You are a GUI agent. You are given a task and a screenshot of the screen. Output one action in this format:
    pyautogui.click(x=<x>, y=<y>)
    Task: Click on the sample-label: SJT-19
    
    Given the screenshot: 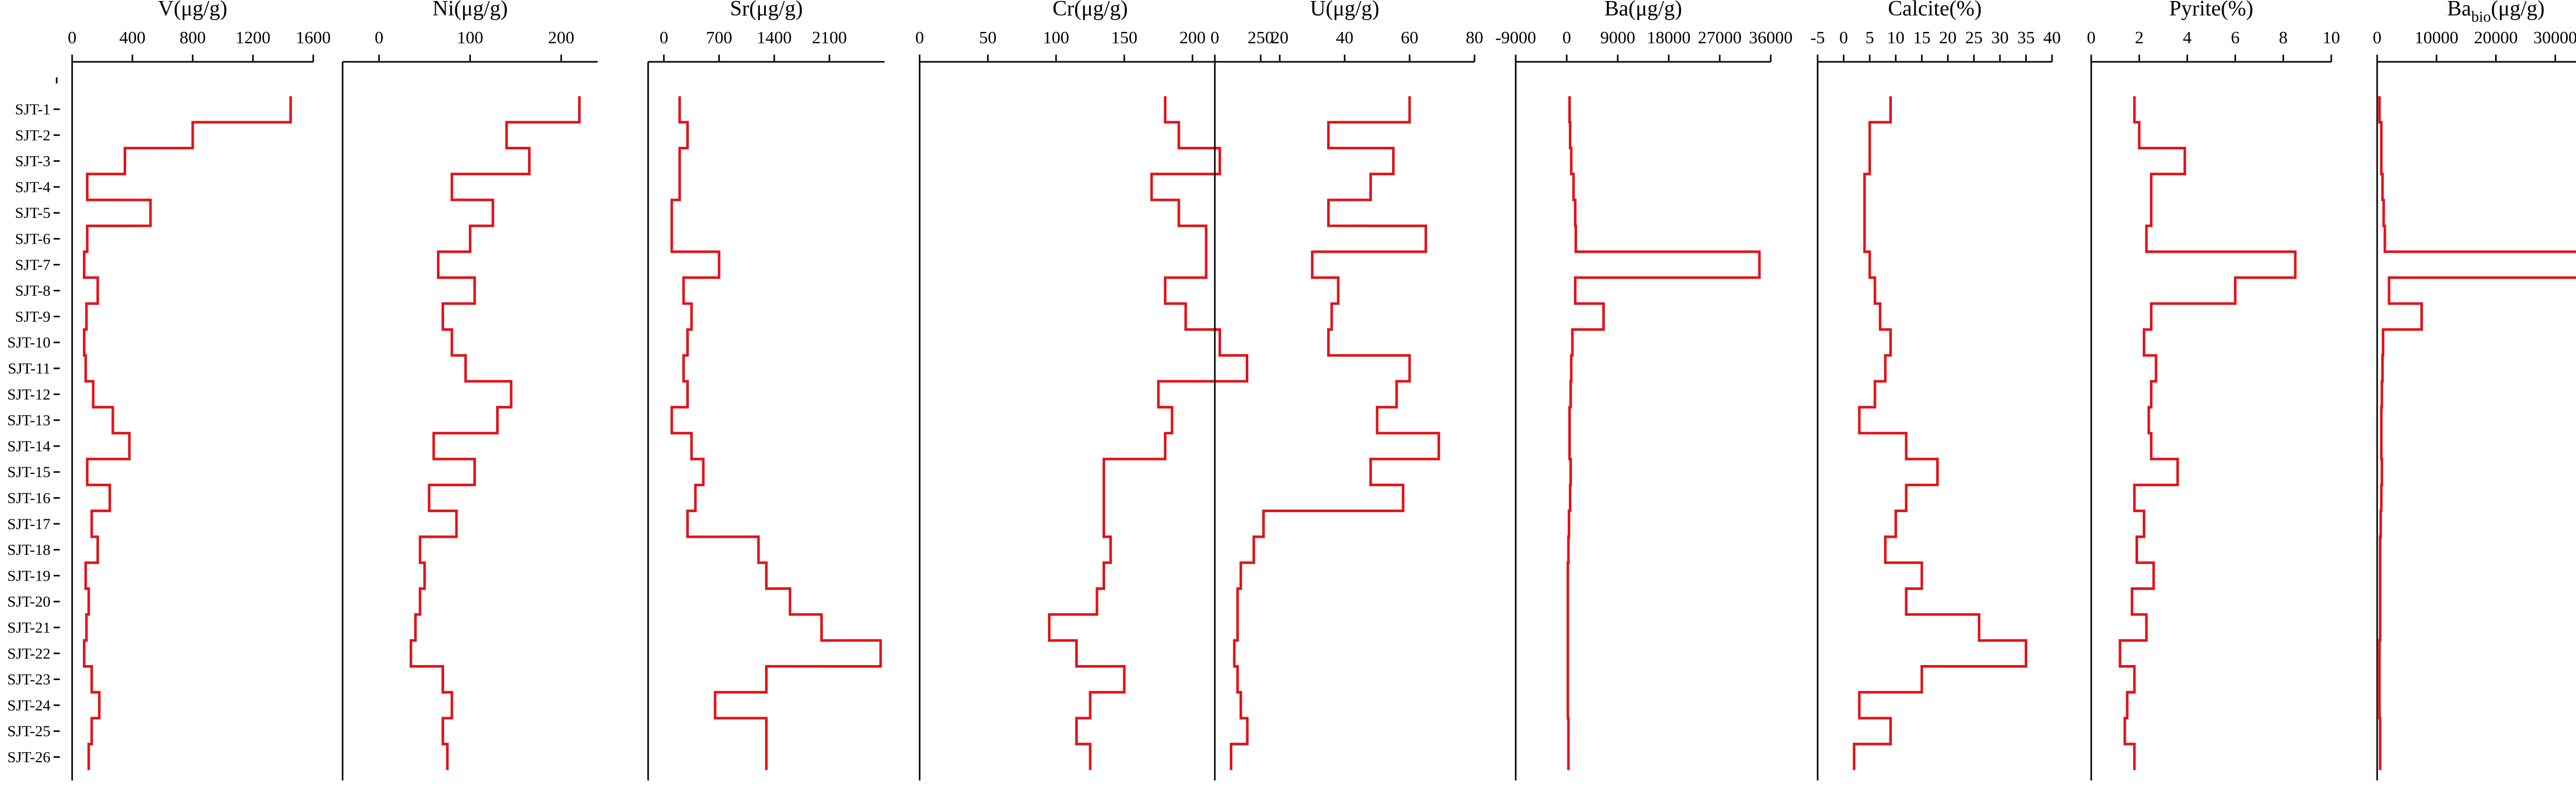 What is the action you would take?
    pyautogui.click(x=28, y=575)
    